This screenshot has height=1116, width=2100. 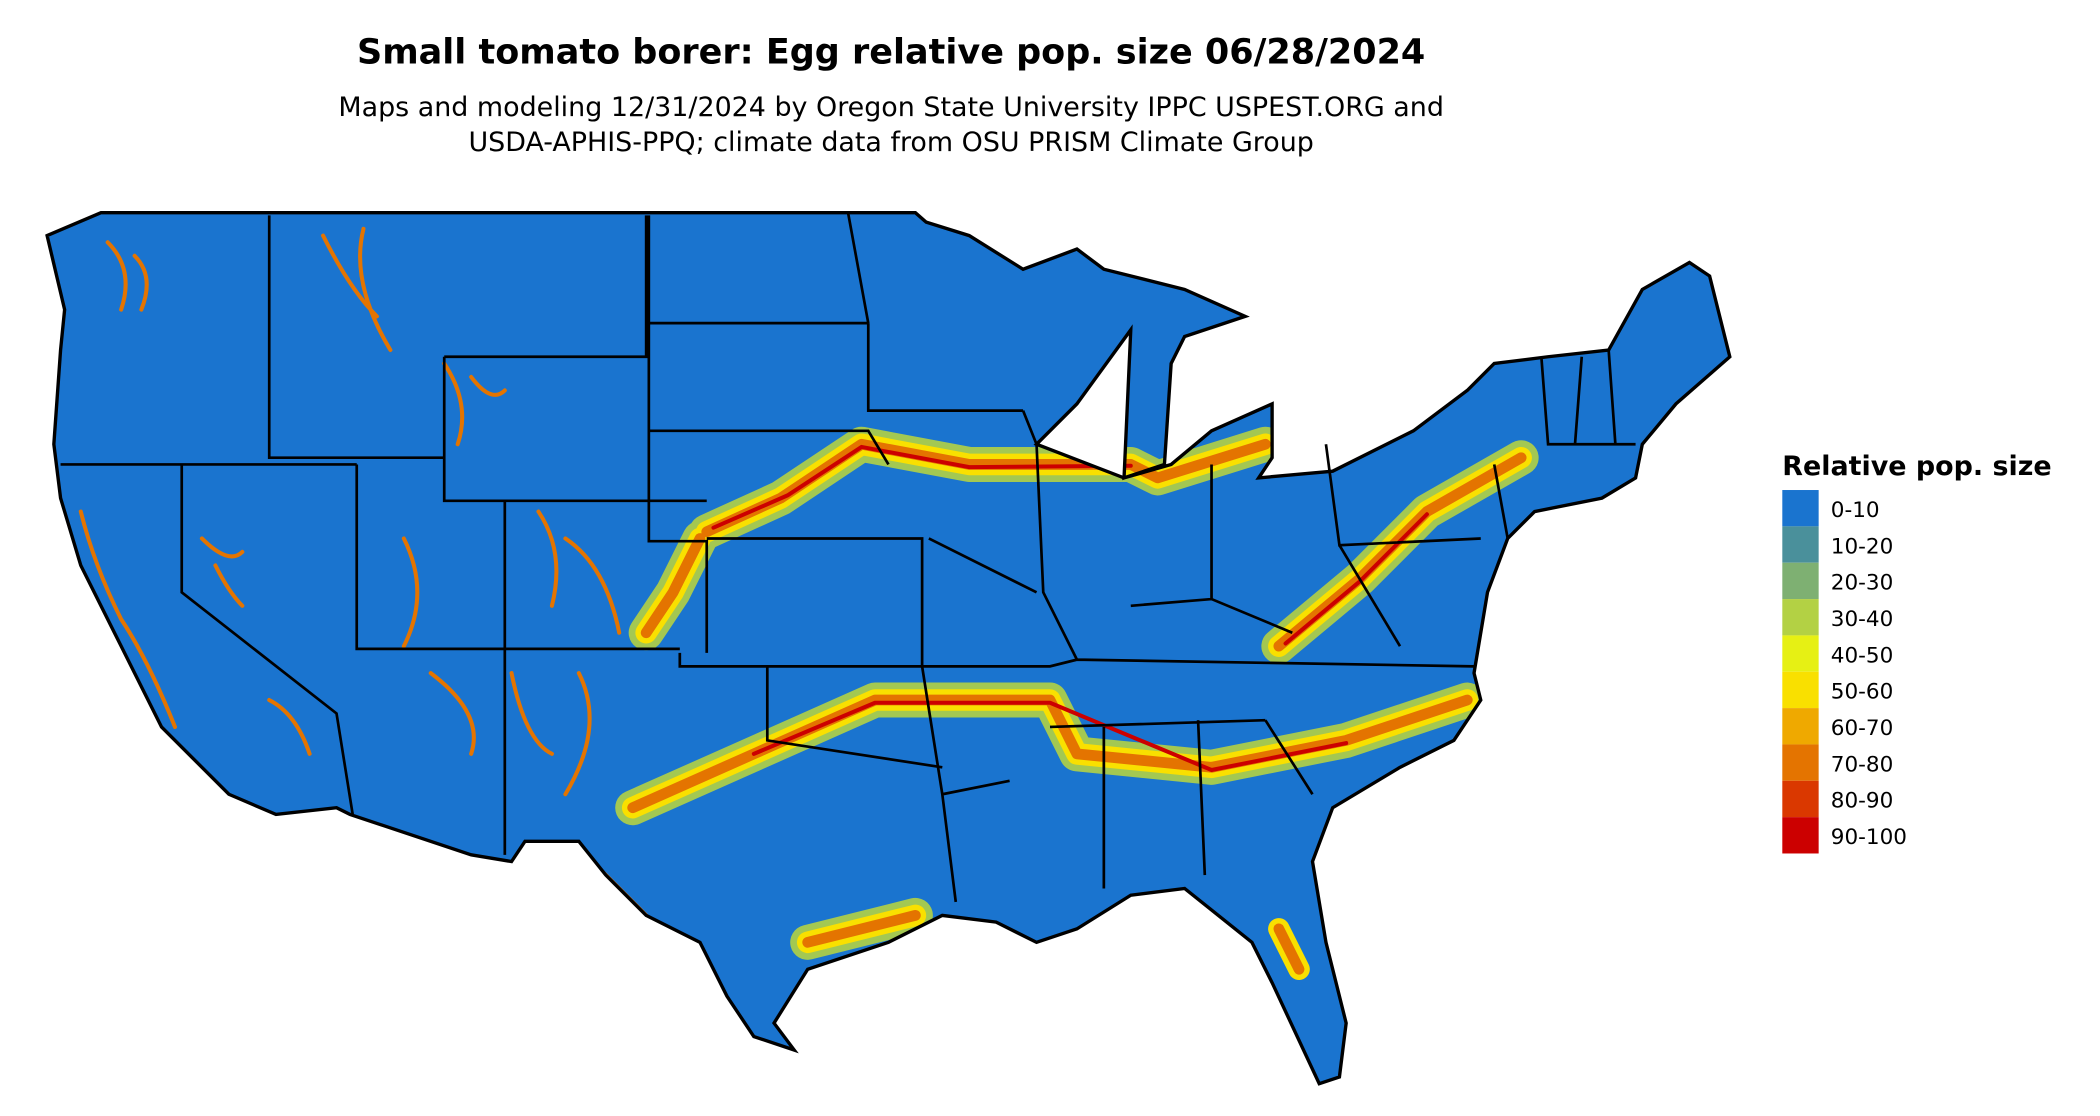 I want to click on legend-label: 20-30, so click(x=1862, y=583).